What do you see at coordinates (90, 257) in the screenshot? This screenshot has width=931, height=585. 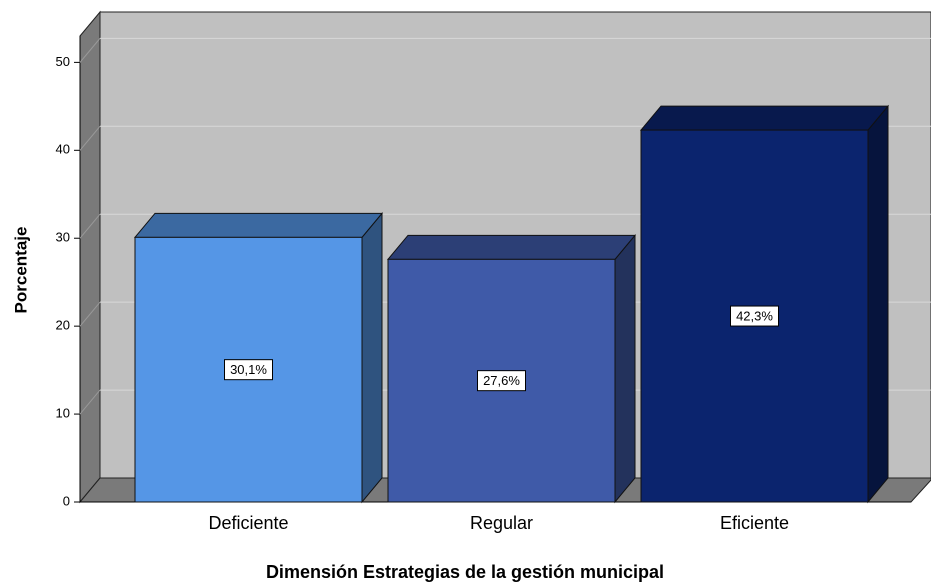 I see `left-wall` at bounding box center [90, 257].